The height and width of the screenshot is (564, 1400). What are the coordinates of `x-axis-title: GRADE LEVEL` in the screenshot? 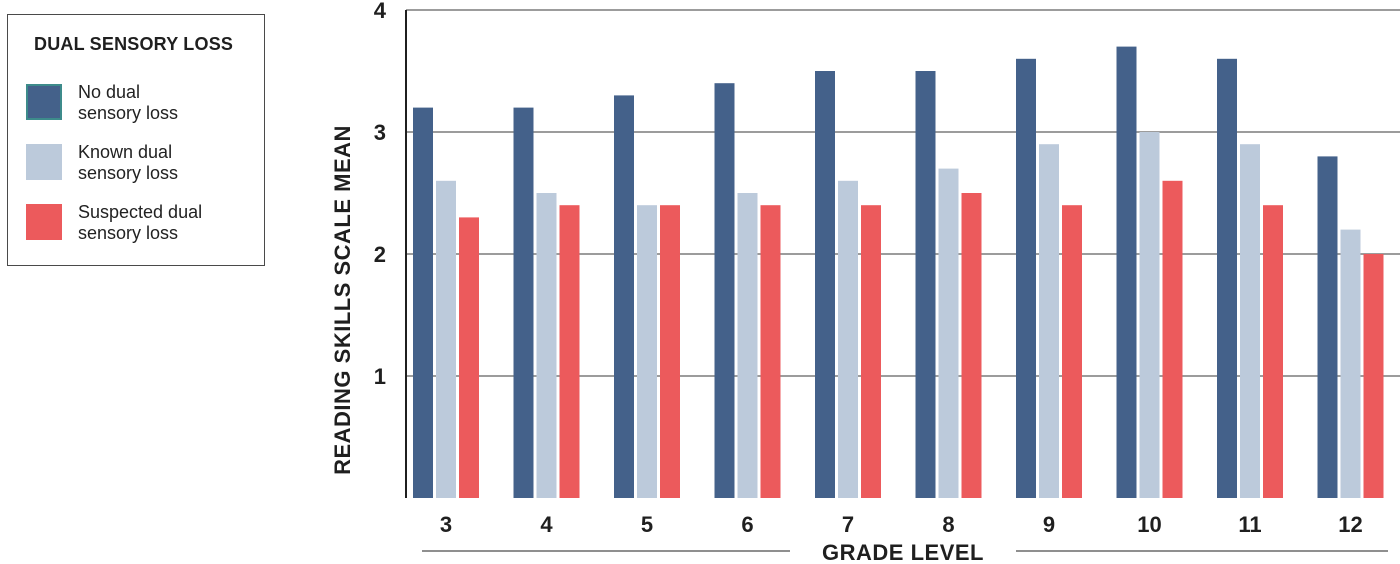 It's located at (903, 552).